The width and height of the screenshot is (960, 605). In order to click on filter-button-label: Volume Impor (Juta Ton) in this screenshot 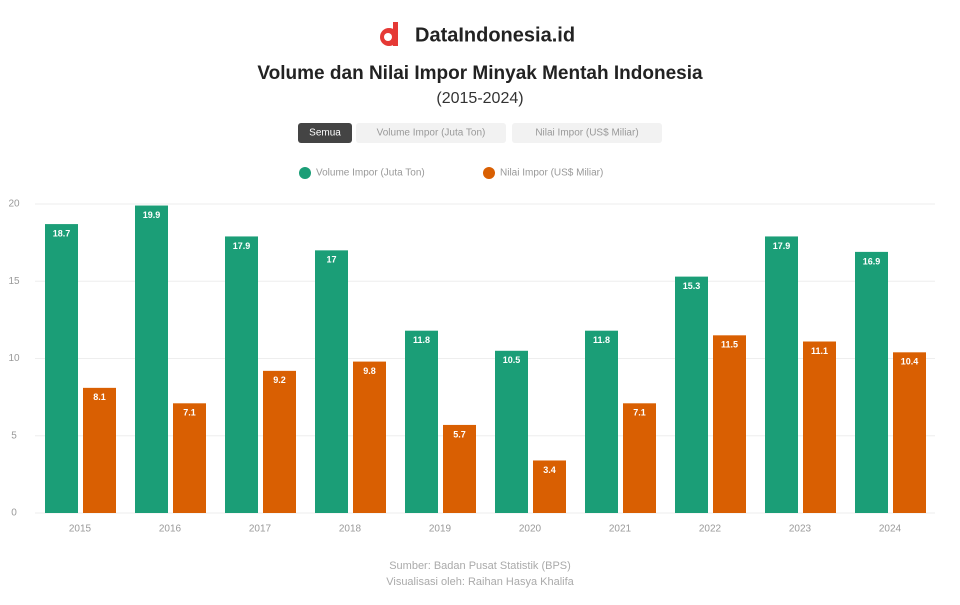, I will do `click(431, 133)`.